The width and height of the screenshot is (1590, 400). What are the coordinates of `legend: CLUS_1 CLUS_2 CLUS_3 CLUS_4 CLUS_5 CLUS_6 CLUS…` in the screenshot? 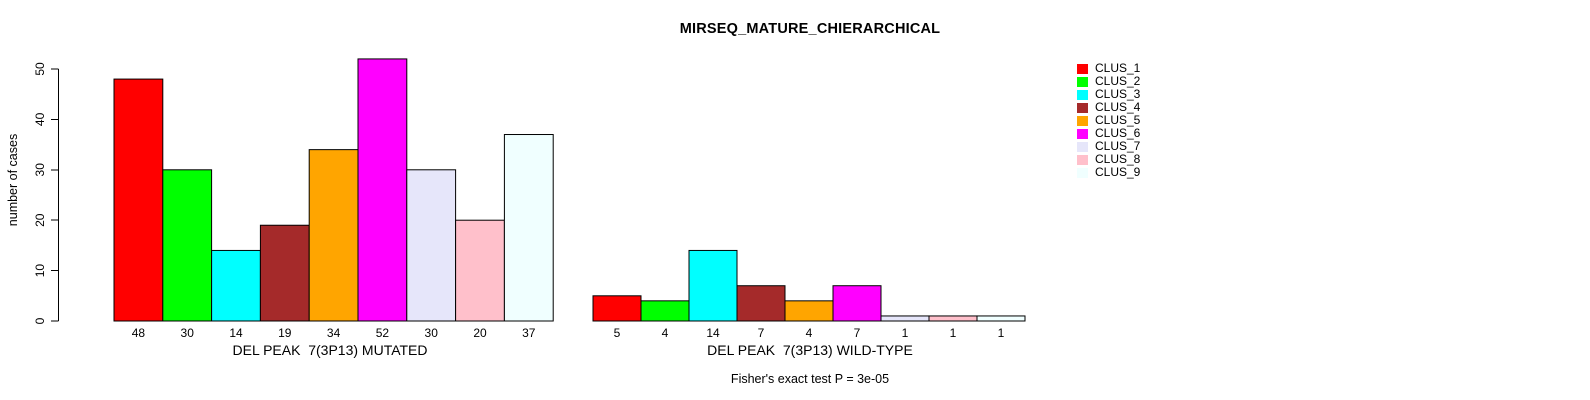 It's located at (1108, 120).